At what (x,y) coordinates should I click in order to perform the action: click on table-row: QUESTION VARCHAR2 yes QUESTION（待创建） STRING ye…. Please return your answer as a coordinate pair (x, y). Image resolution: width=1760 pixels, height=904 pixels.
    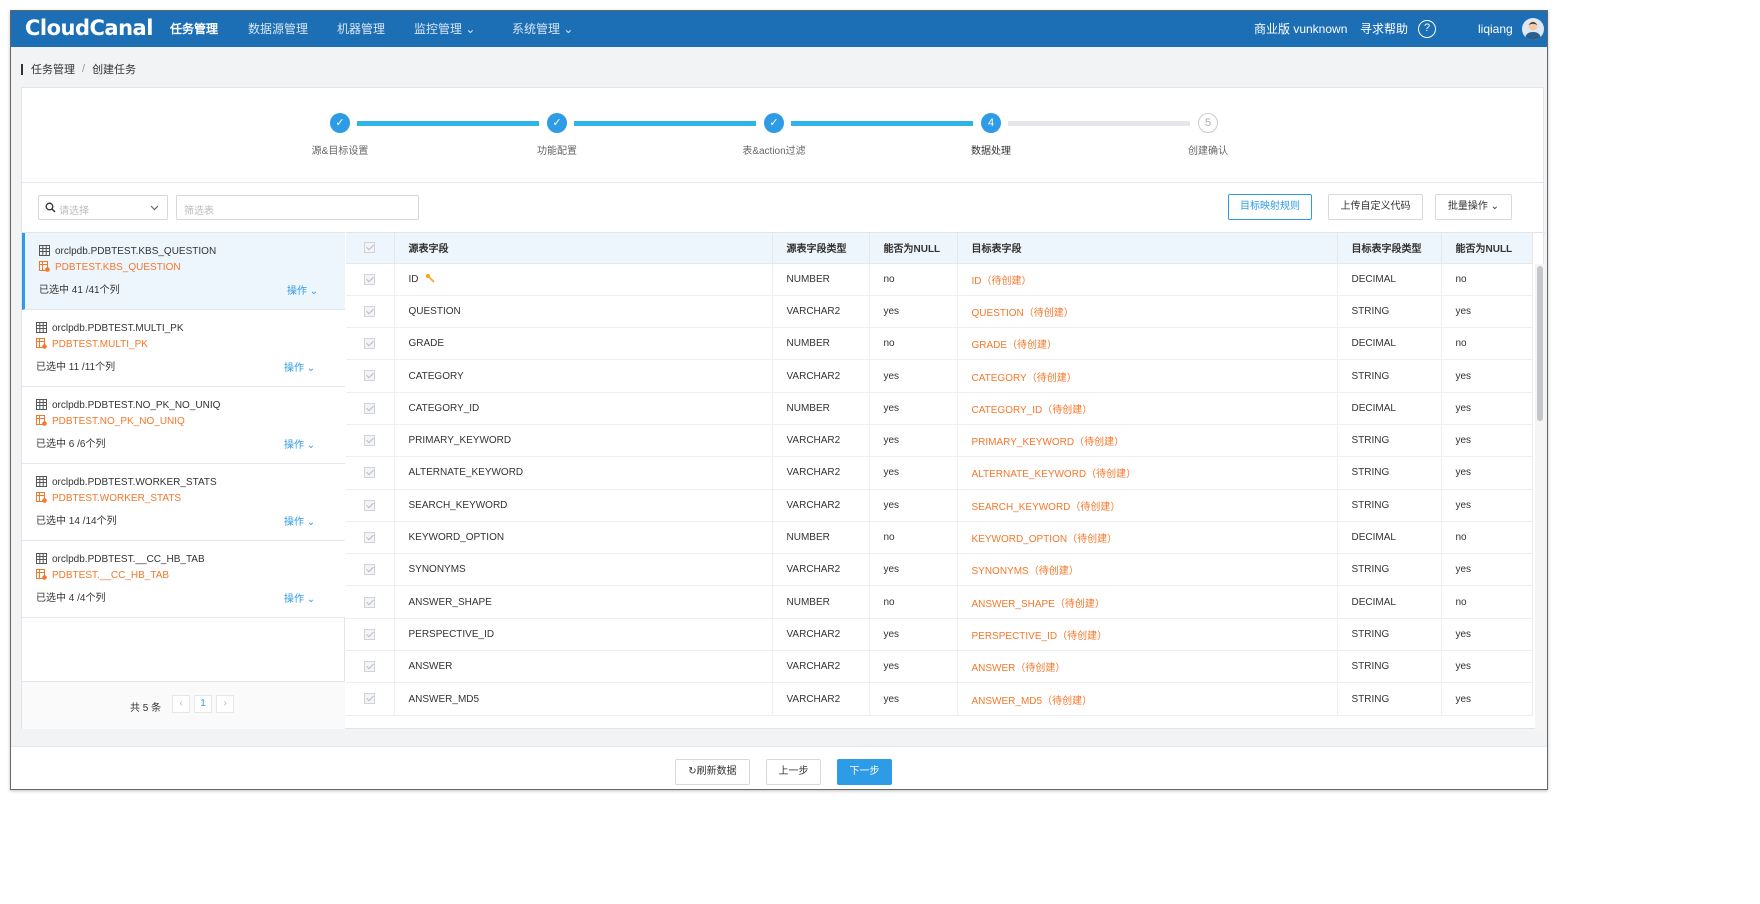
    Looking at the image, I should click on (939, 312).